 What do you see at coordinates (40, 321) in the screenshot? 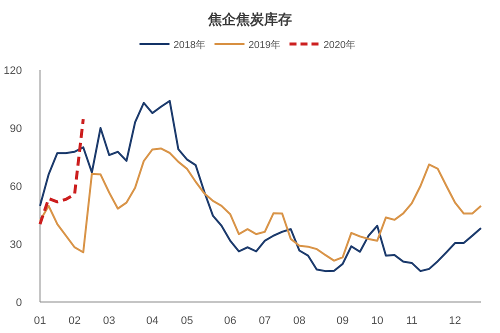
I see `x-tick-label: 01` at bounding box center [40, 321].